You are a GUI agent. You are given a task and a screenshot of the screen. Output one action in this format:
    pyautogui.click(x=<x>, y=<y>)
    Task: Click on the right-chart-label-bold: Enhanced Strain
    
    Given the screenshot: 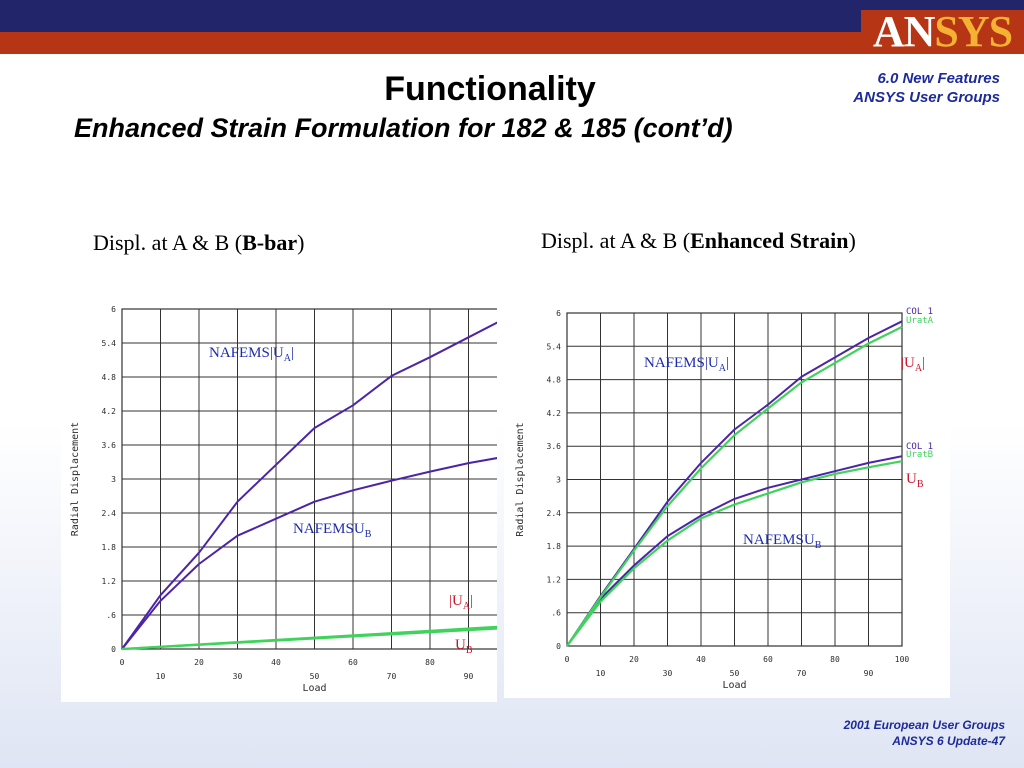 What is the action you would take?
    pyautogui.click(x=769, y=240)
    